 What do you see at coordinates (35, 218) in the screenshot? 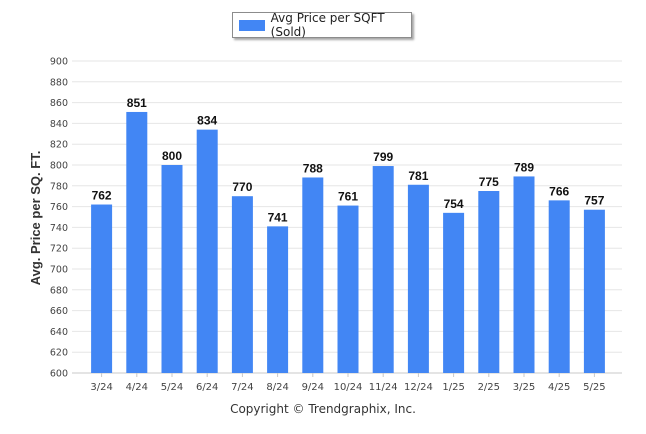
I see `y-axis-title: Avg. Price per SQ. FT.` at bounding box center [35, 218].